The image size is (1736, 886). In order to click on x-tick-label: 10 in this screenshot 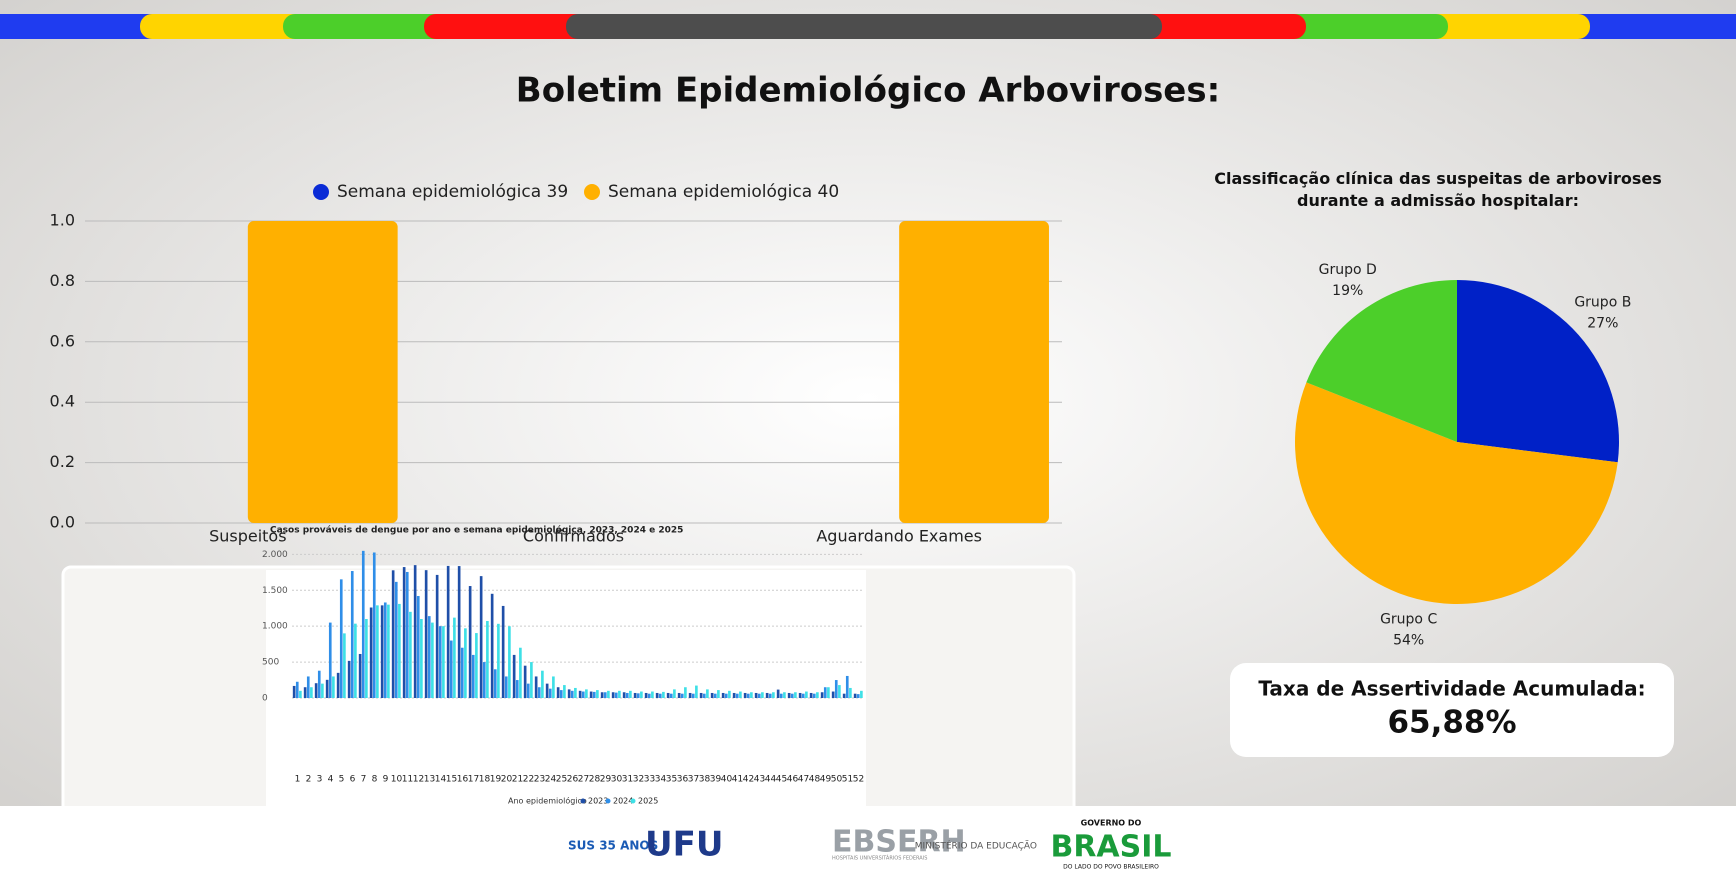, I will do `click(397, 780)`.